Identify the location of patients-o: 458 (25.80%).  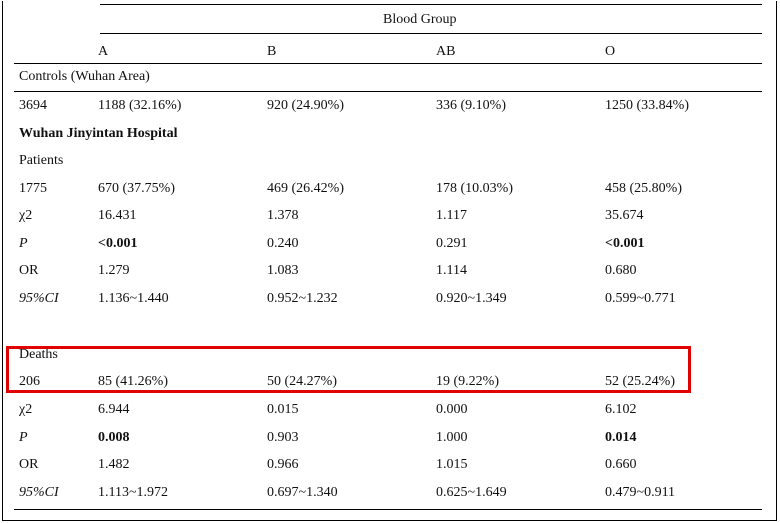
(643, 188).